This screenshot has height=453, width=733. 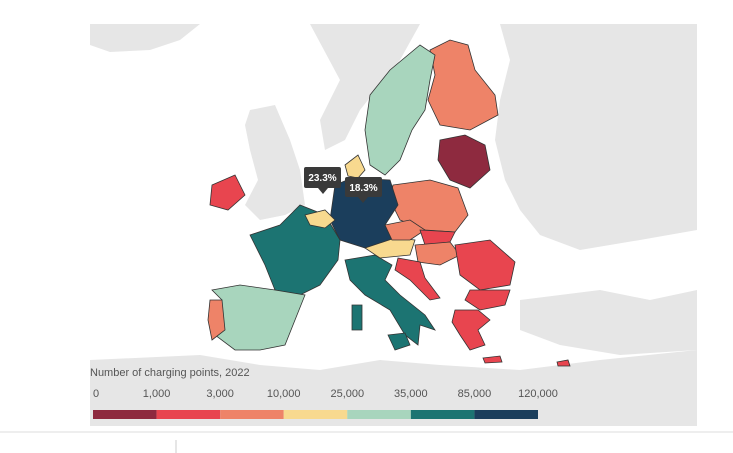 I want to click on legend-tick-label: 25,000, so click(x=347, y=394).